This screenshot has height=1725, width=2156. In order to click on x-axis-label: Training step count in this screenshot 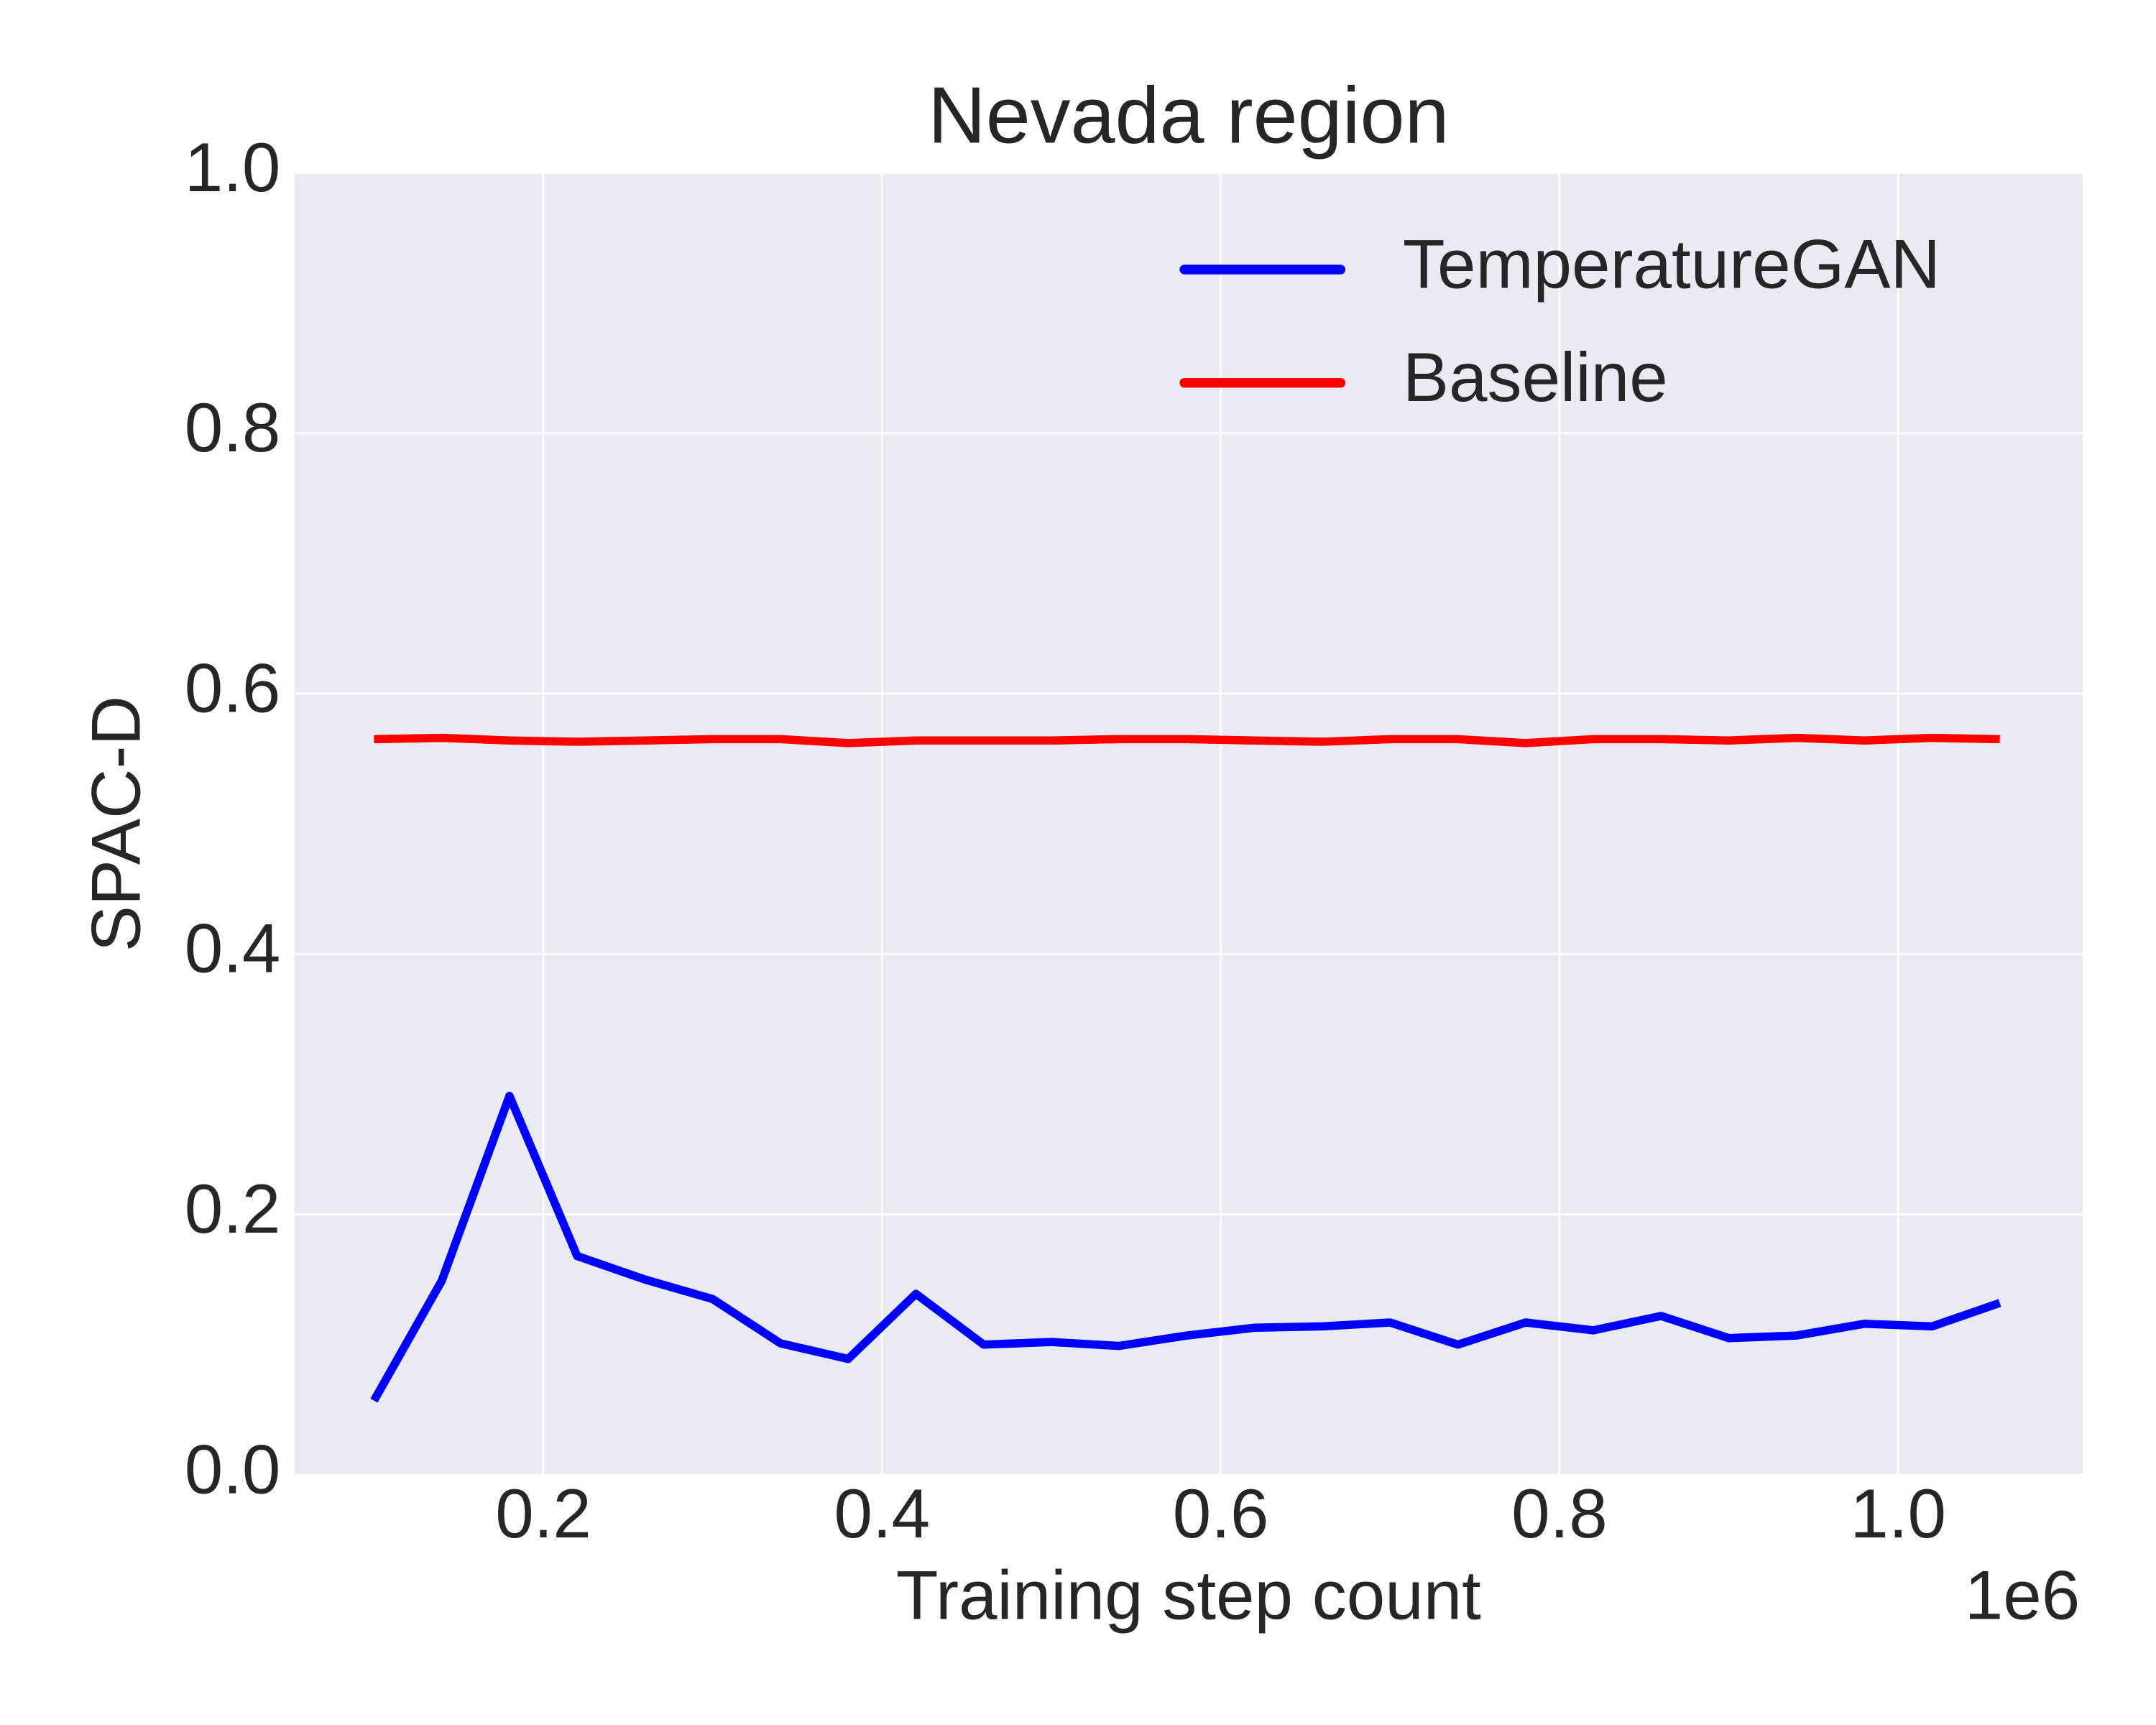, I will do `click(1188, 1595)`.